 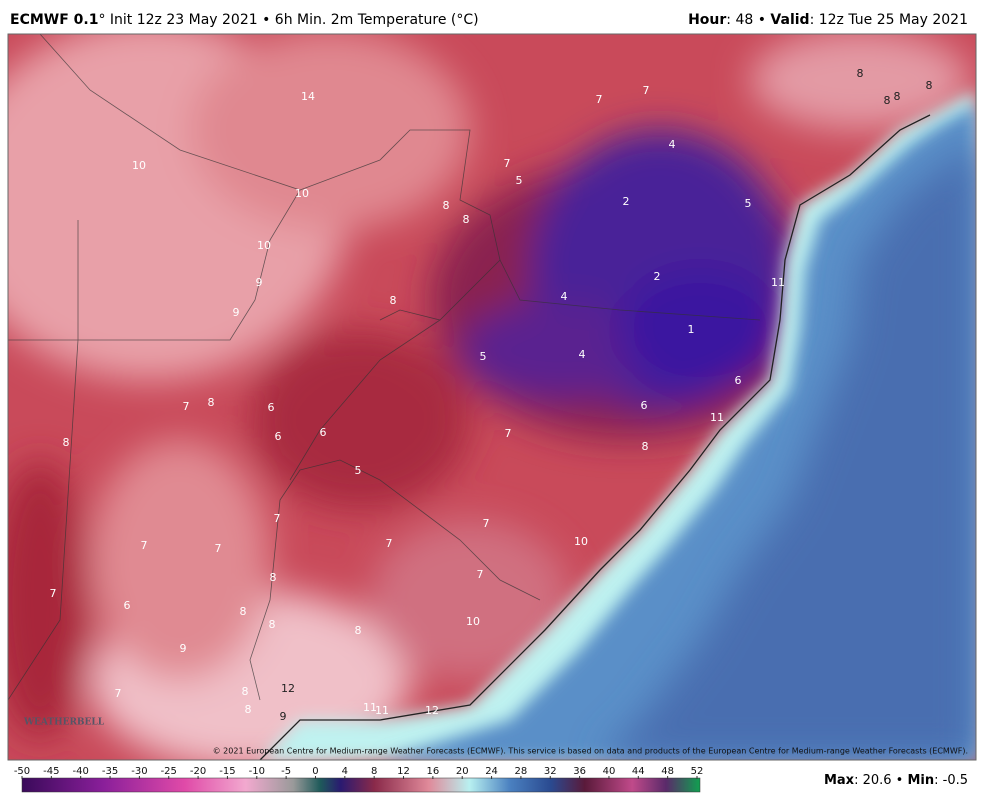 I want to click on max-min: Max: 20.6 • Min: -0.5, so click(x=896, y=780).